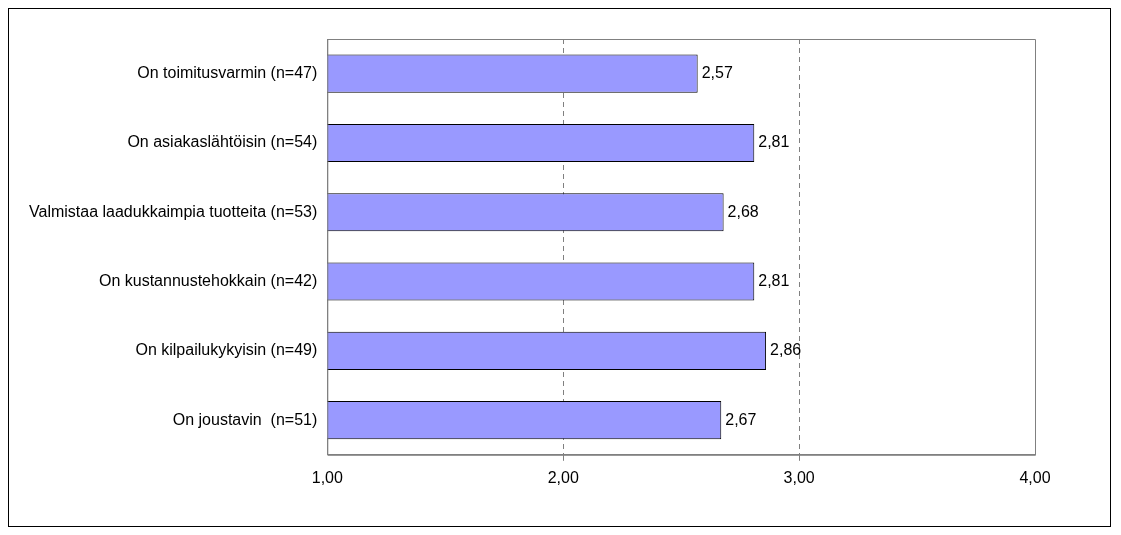  I want to click on x-tick-label: 3,00, so click(799, 477).